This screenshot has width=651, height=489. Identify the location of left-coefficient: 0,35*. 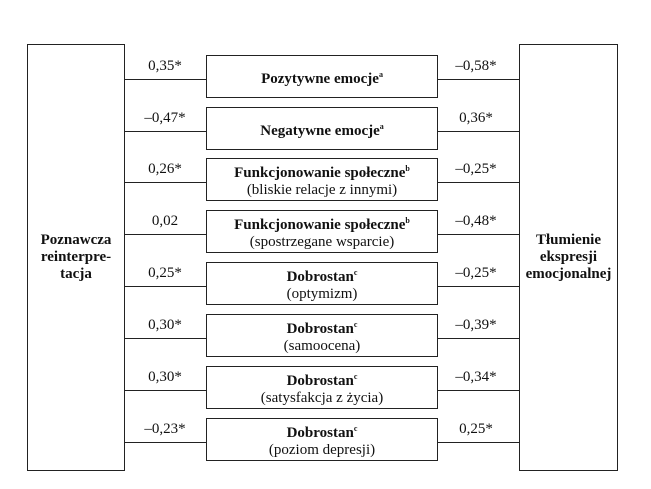
(165, 66).